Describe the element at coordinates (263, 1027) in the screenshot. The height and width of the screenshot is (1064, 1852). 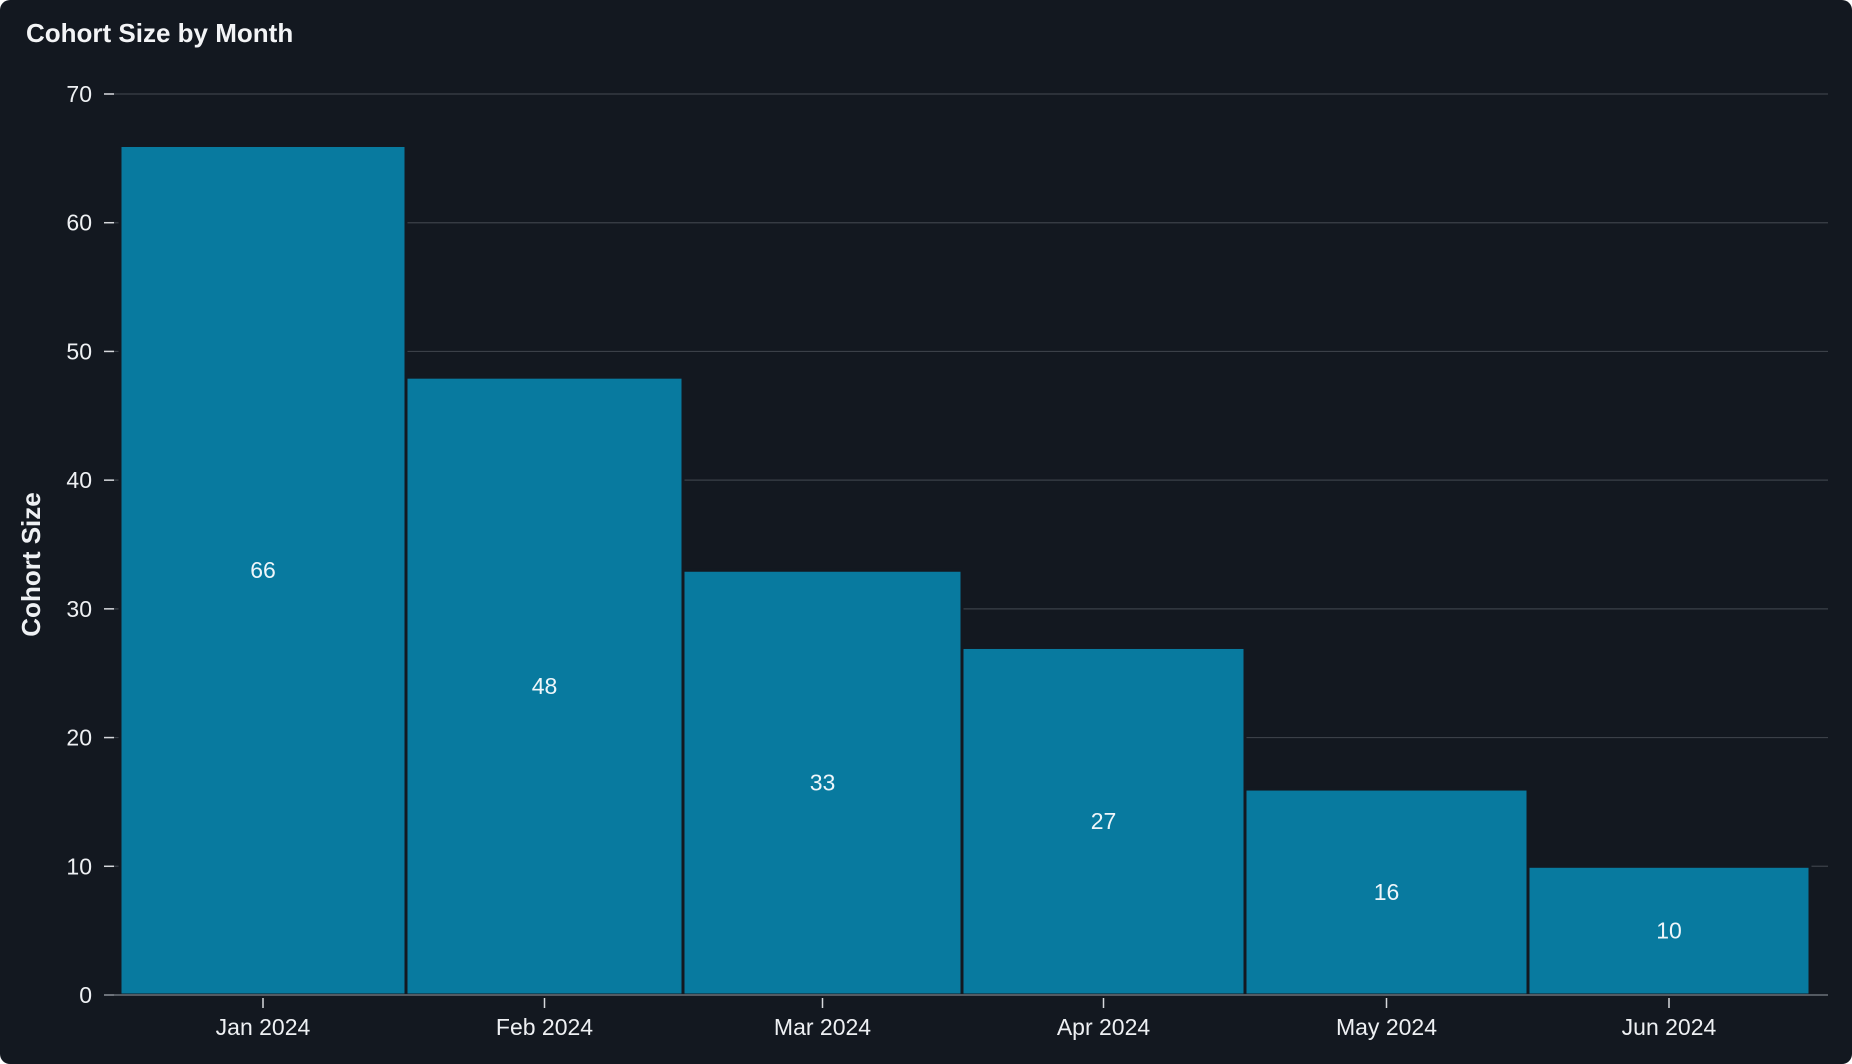
I see `x-tick-label: Jan 2024` at that location.